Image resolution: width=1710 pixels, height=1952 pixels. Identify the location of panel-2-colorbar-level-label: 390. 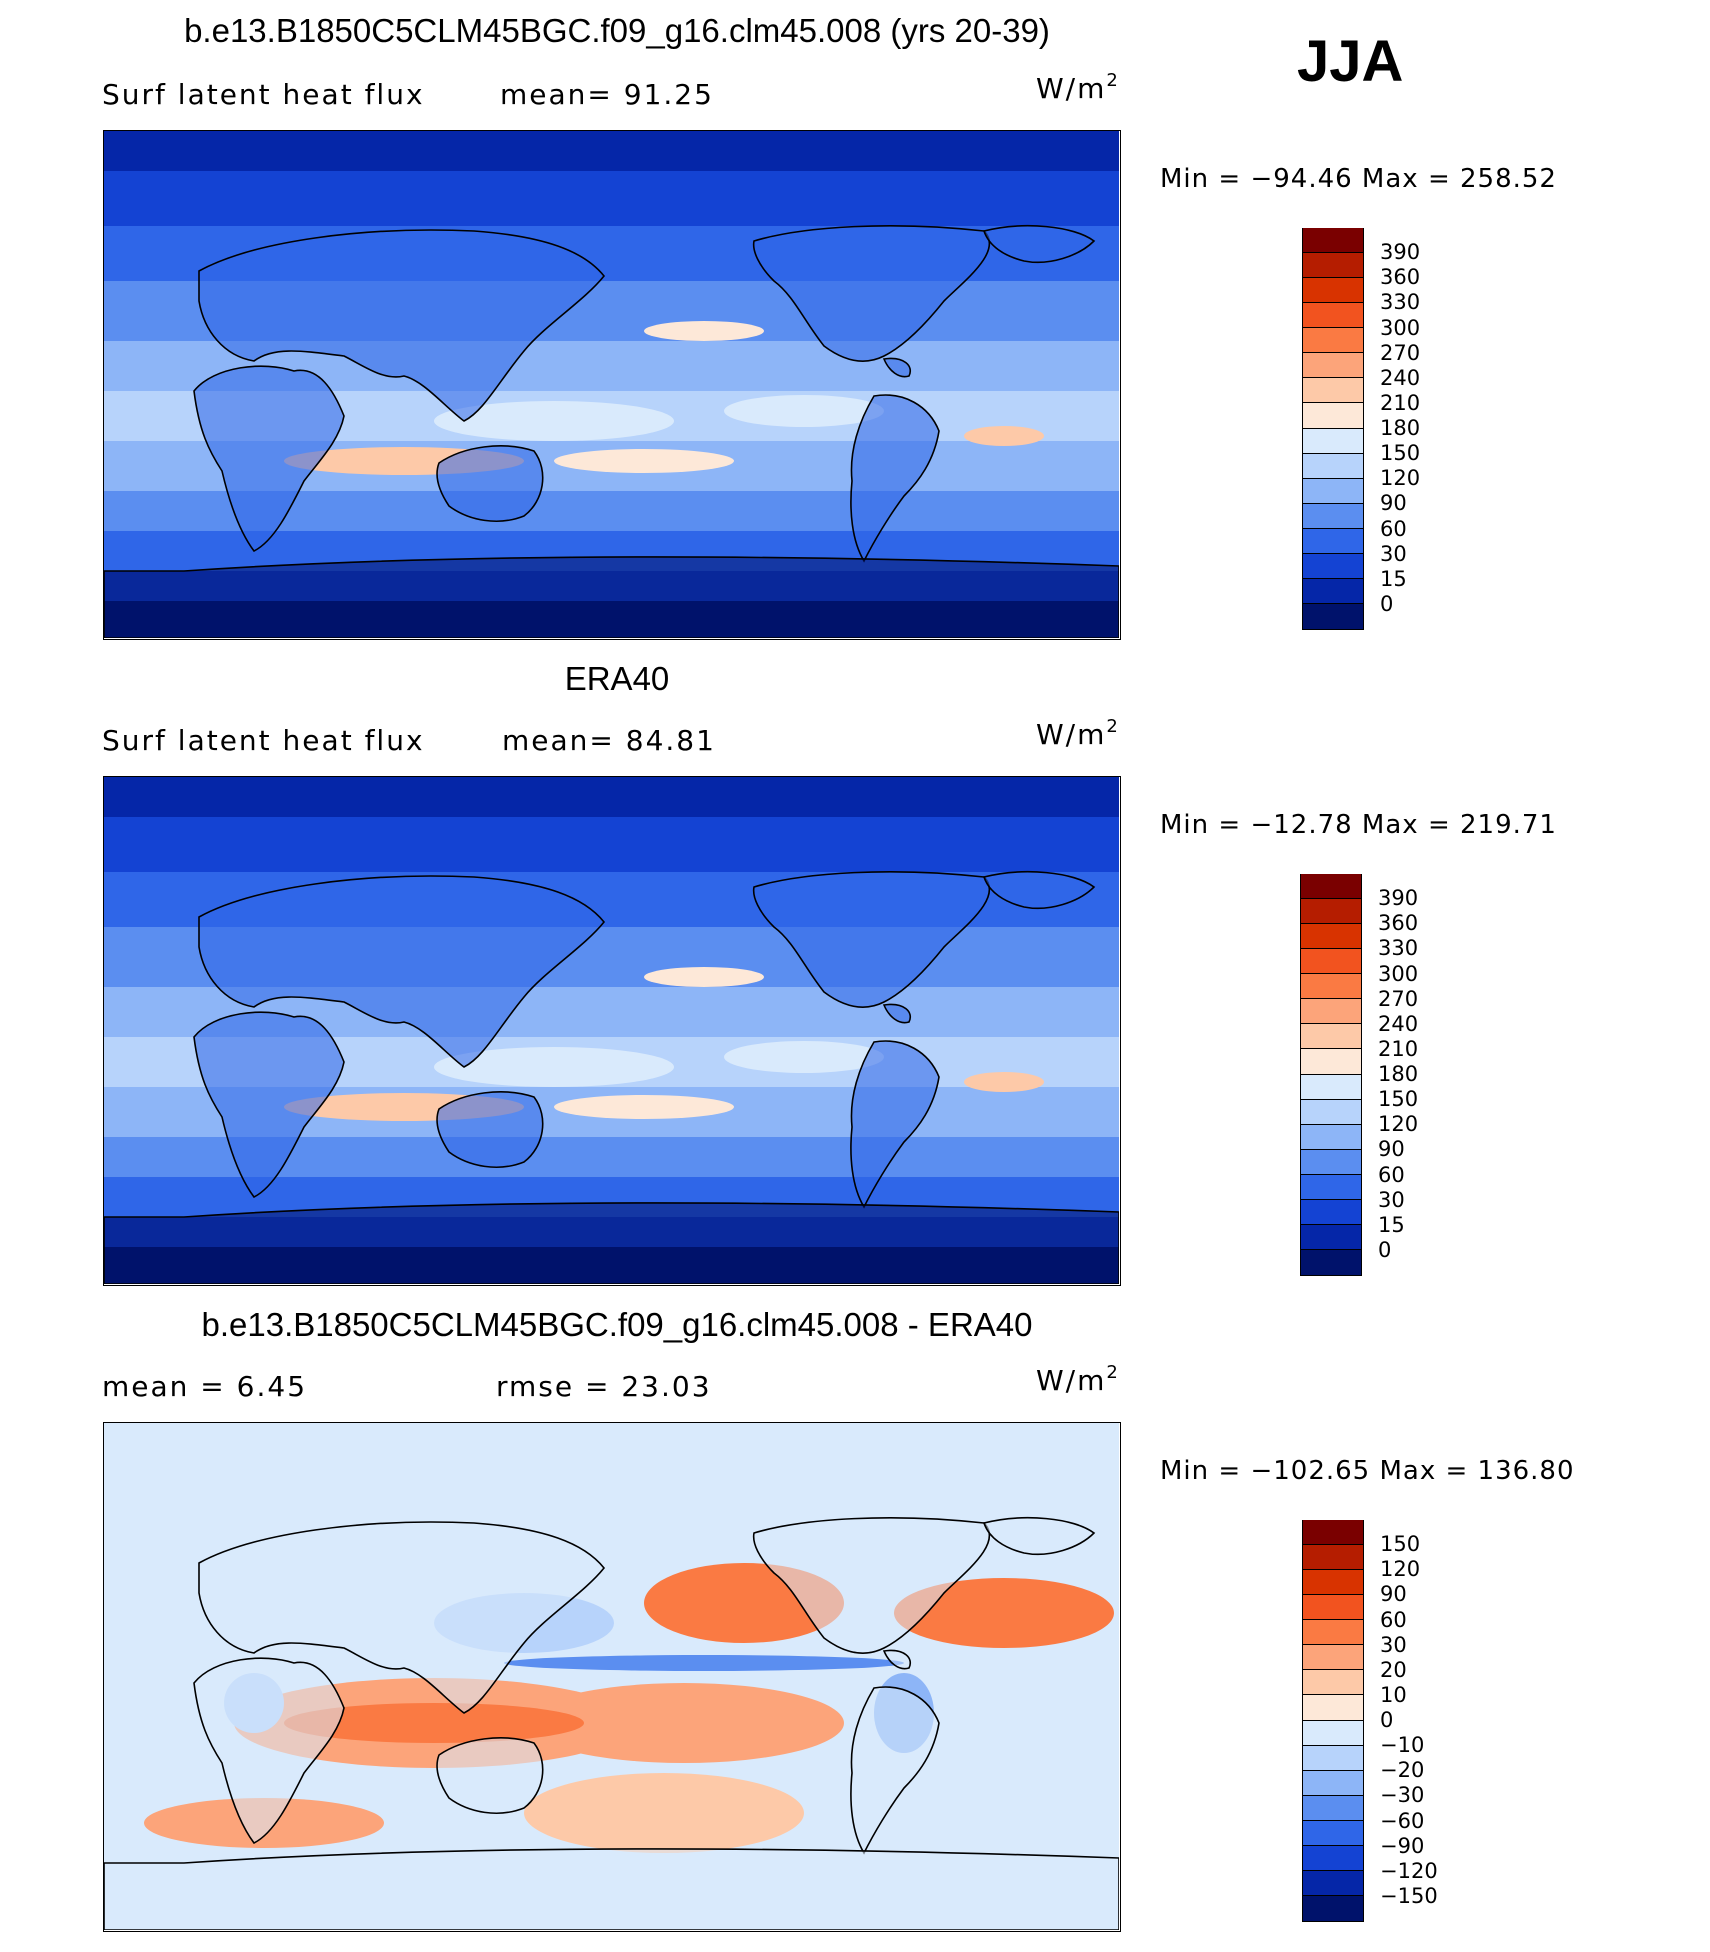
(1398, 898).